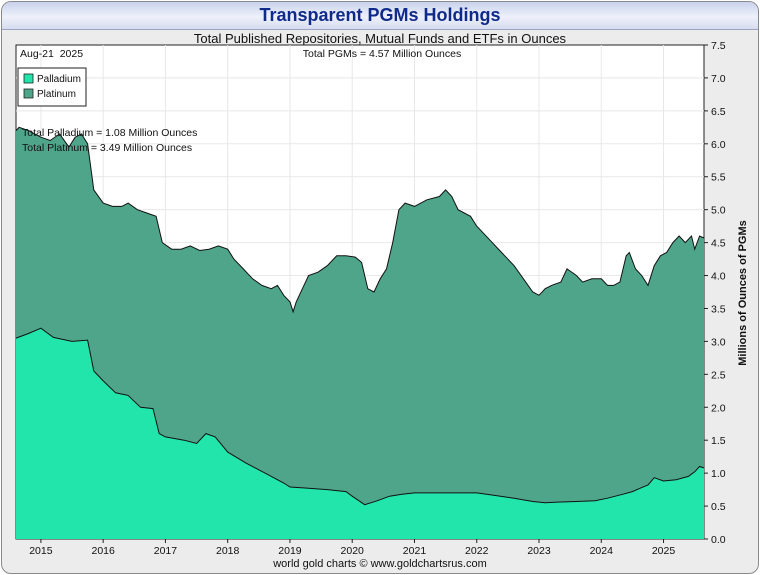  What do you see at coordinates (52, 87) in the screenshot?
I see `legend: Palladium Platinum` at bounding box center [52, 87].